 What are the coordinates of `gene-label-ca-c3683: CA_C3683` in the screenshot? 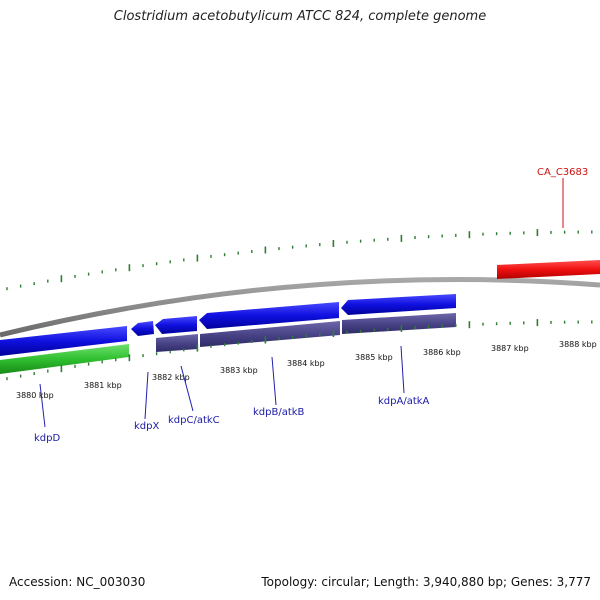 It's located at (562, 172).